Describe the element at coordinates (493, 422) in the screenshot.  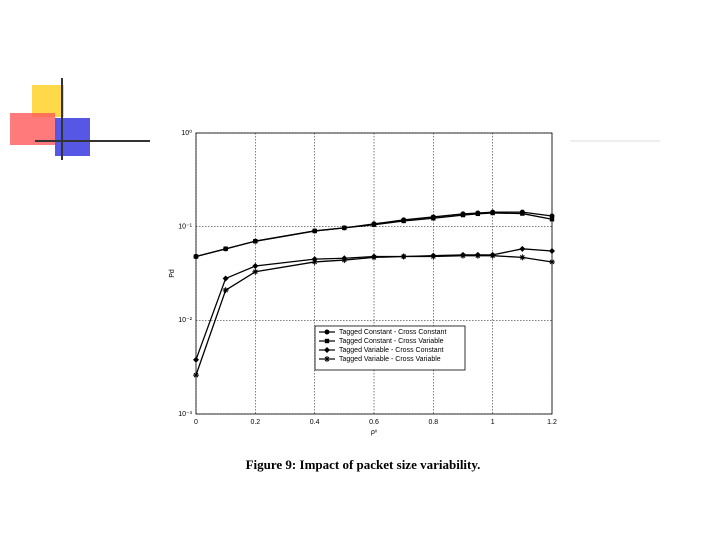
I see `x-tick-label: 1` at that location.